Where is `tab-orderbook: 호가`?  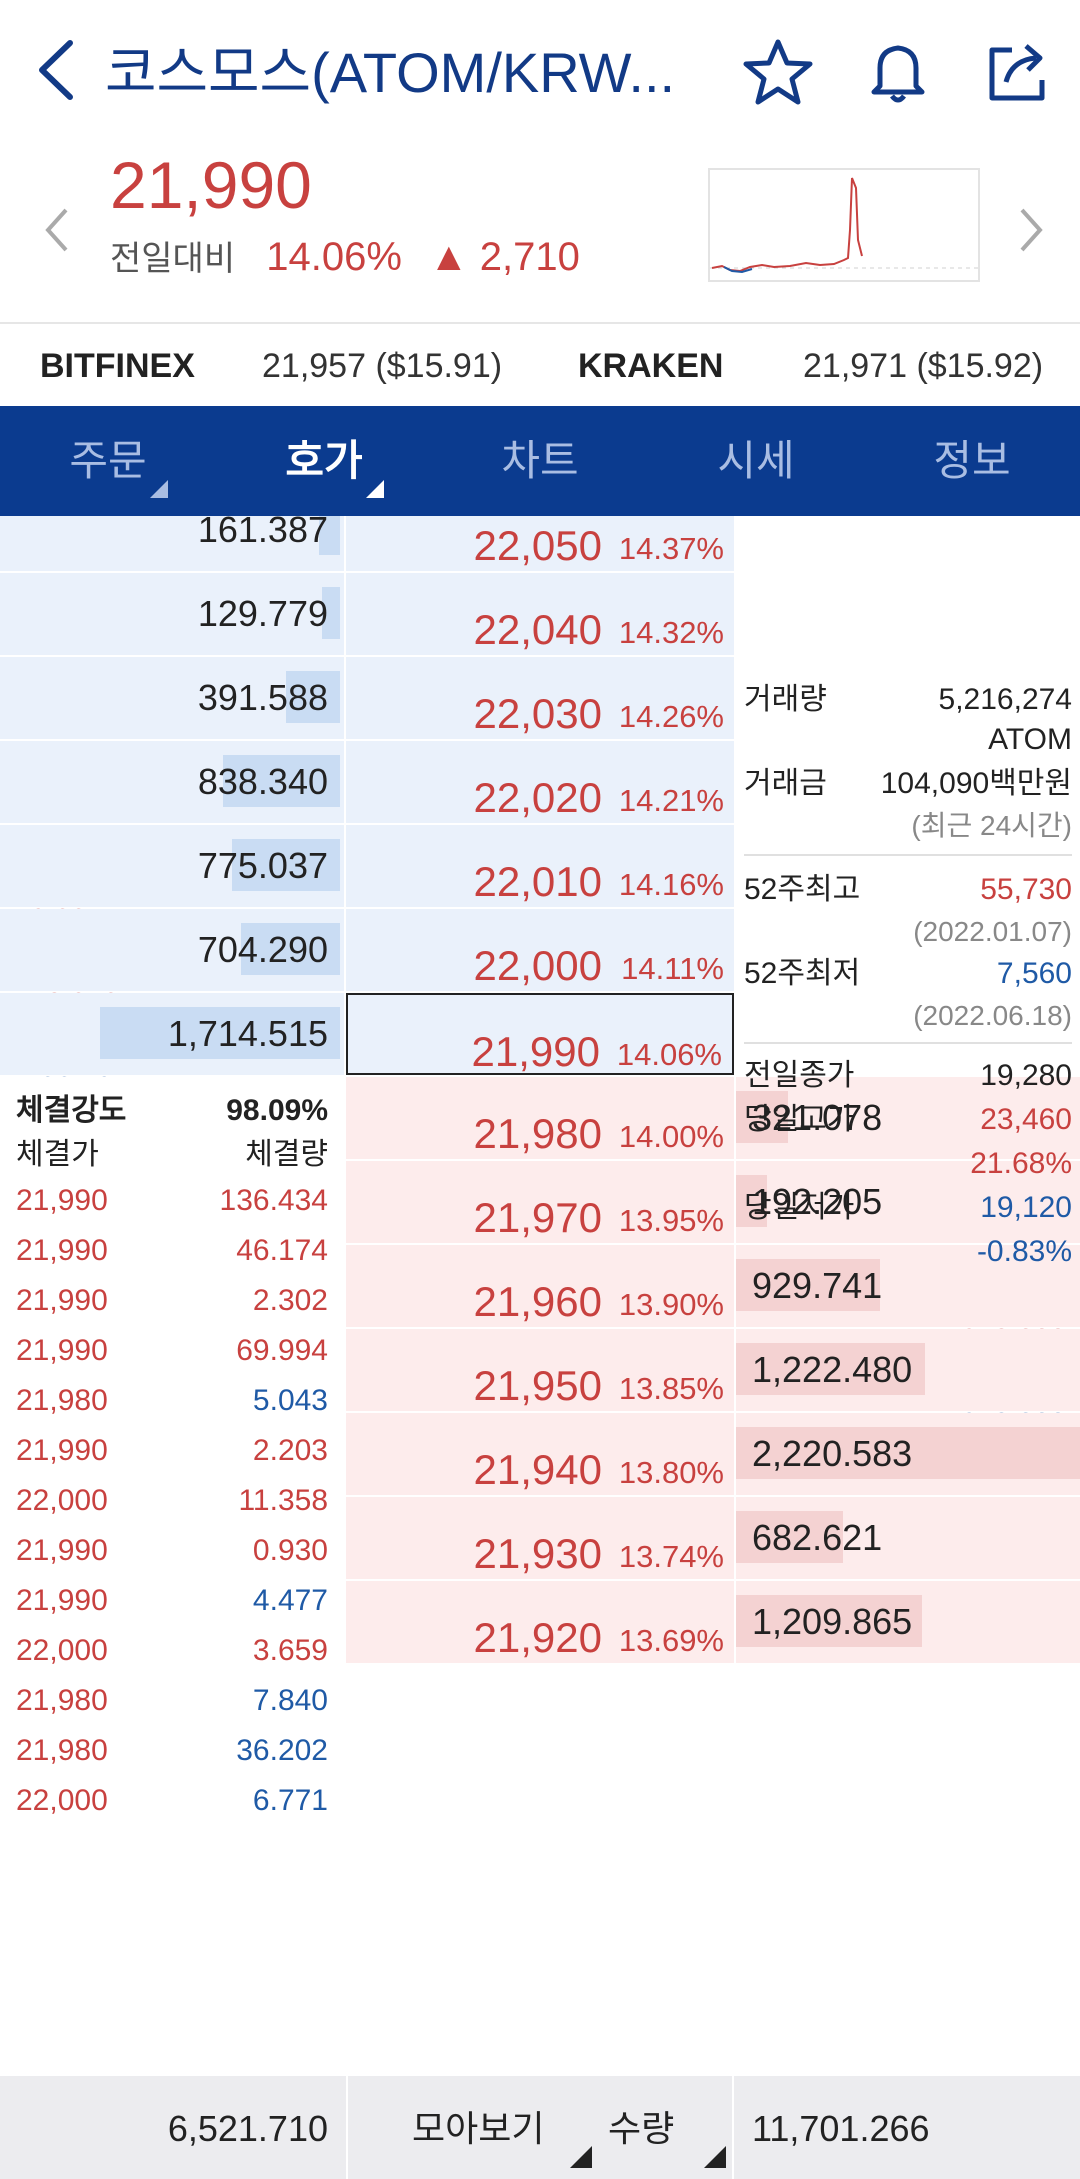 tab-orderbook: 호가 is located at coordinates (324, 461).